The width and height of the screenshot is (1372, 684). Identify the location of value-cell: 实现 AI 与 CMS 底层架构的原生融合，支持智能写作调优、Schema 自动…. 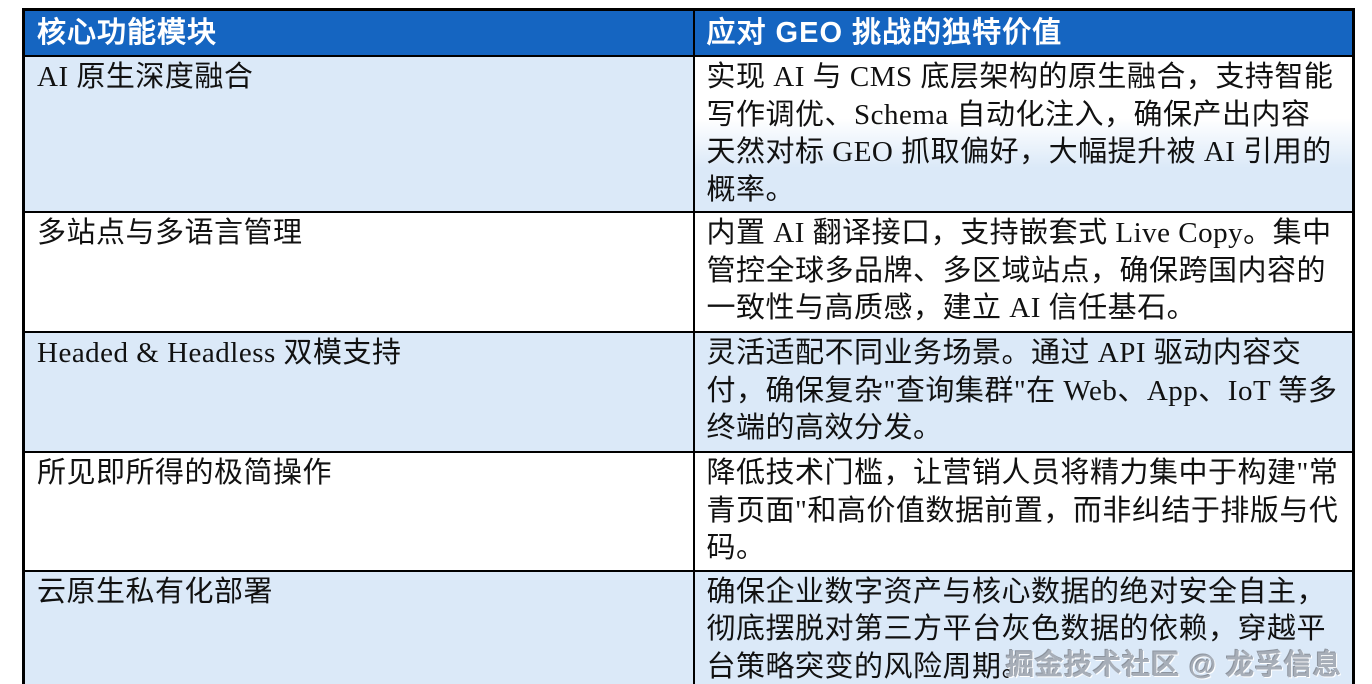
(1023, 134).